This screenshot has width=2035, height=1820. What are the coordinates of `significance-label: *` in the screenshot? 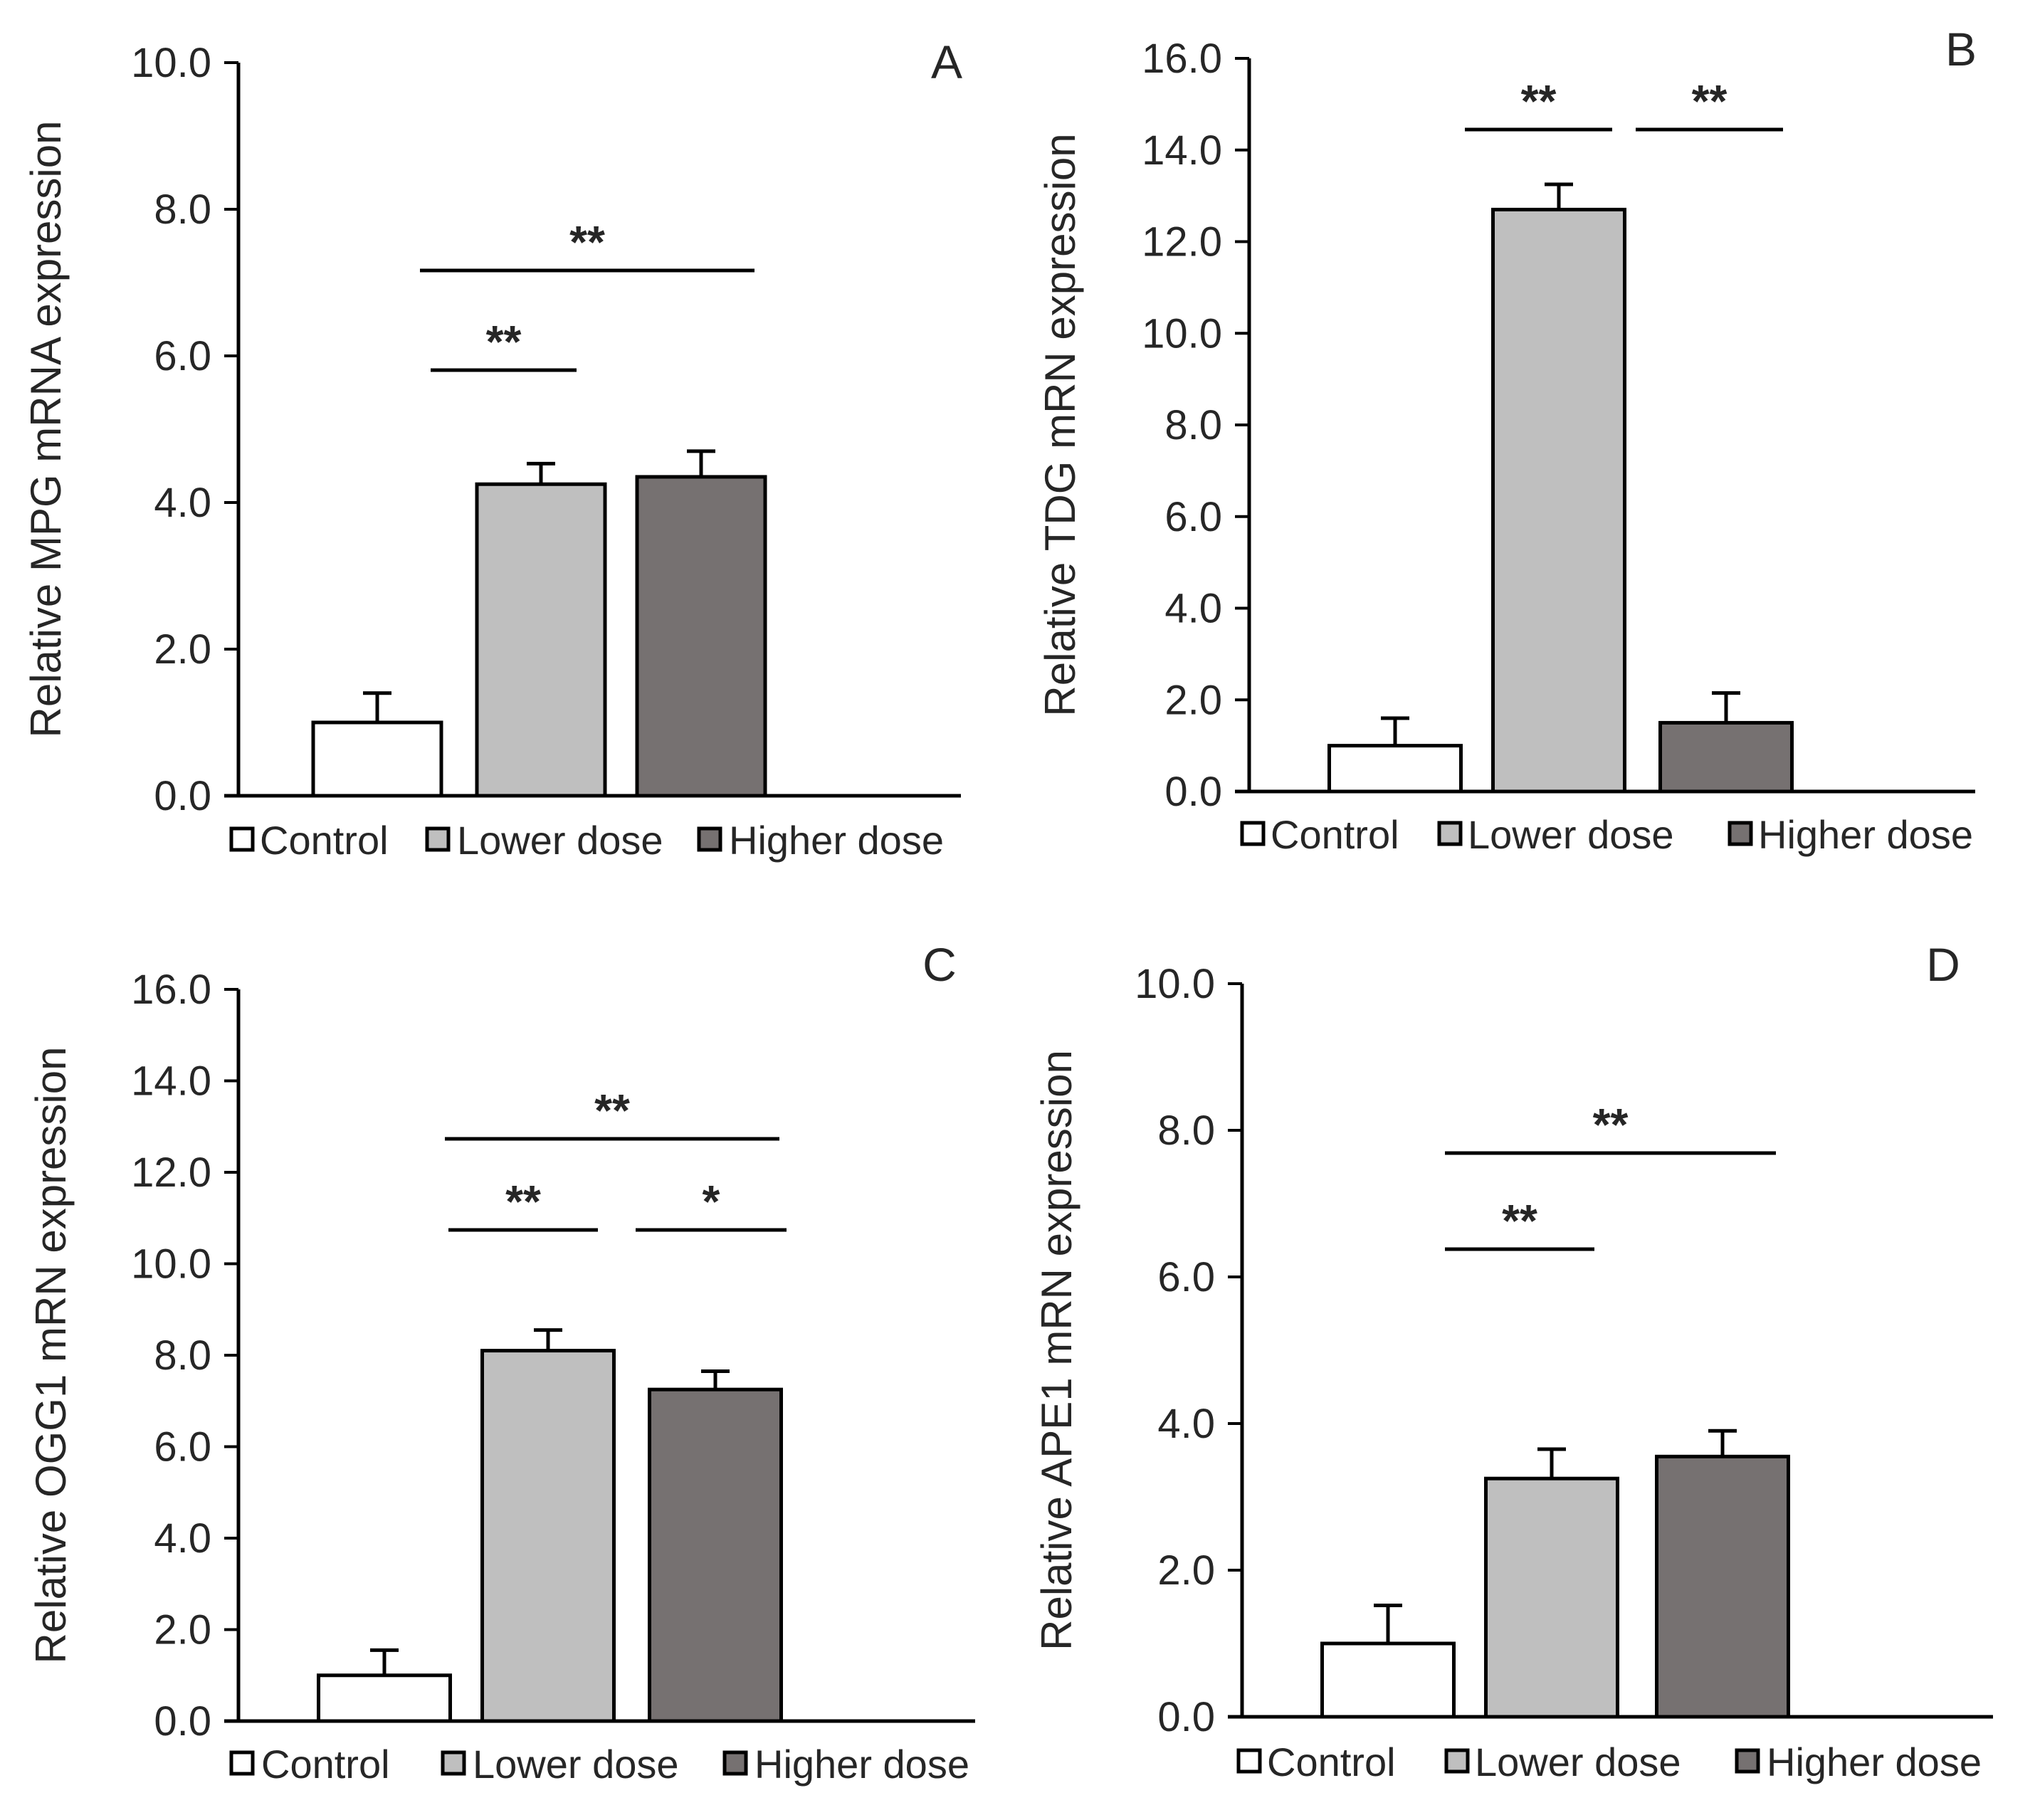 It's located at (711, 1201).